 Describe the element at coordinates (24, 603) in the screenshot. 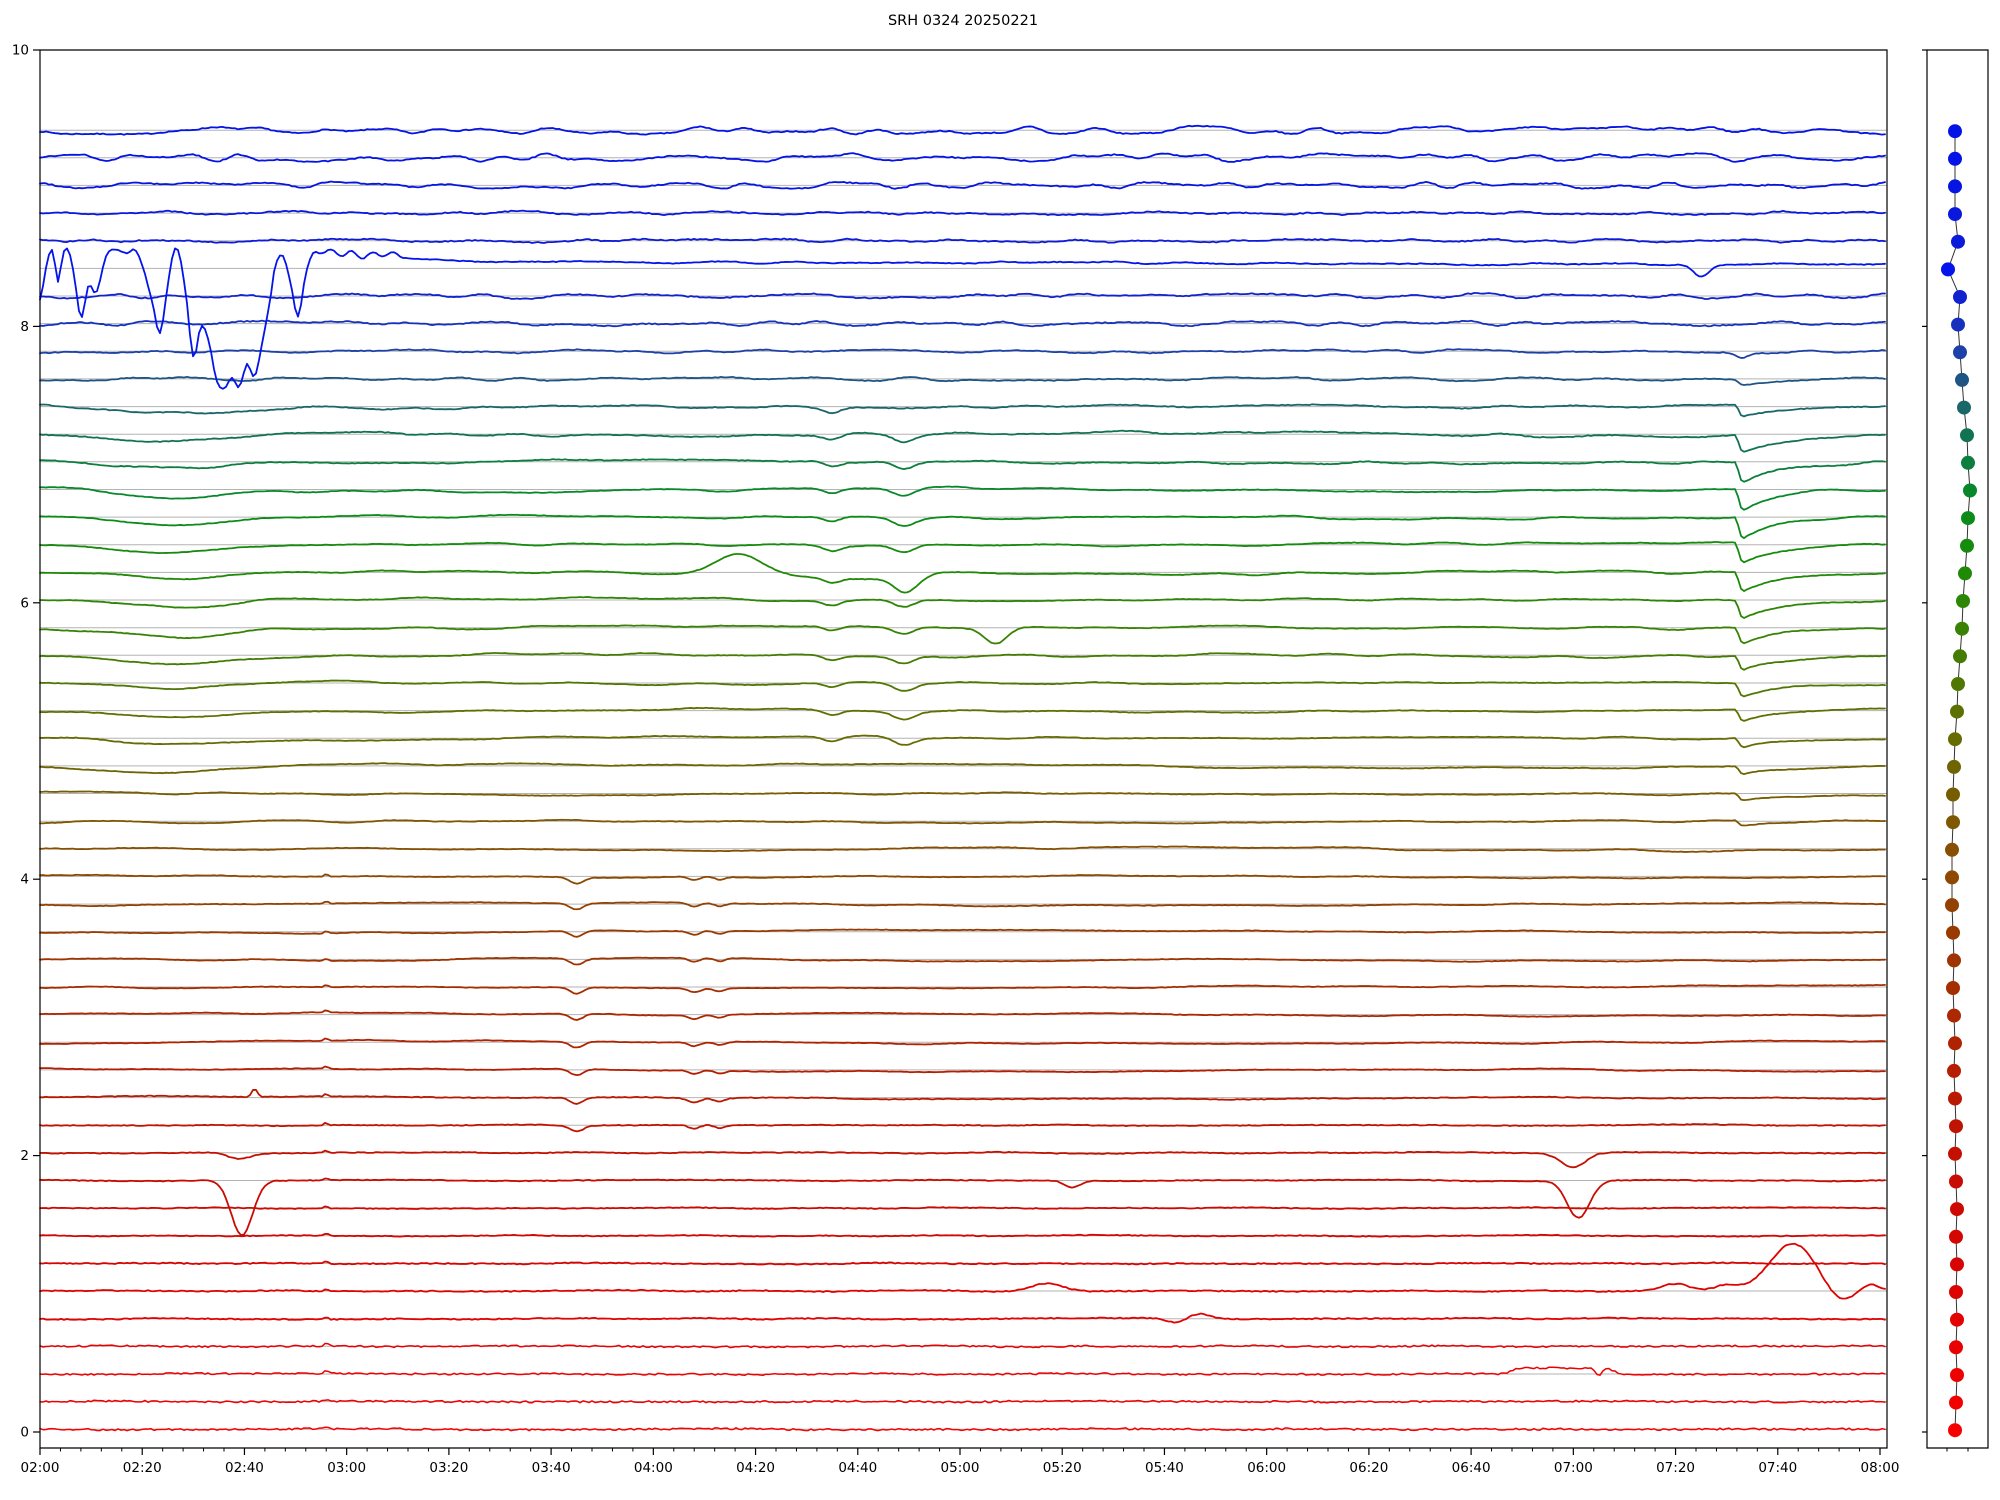

I see `y-tick-label: 6` at that location.